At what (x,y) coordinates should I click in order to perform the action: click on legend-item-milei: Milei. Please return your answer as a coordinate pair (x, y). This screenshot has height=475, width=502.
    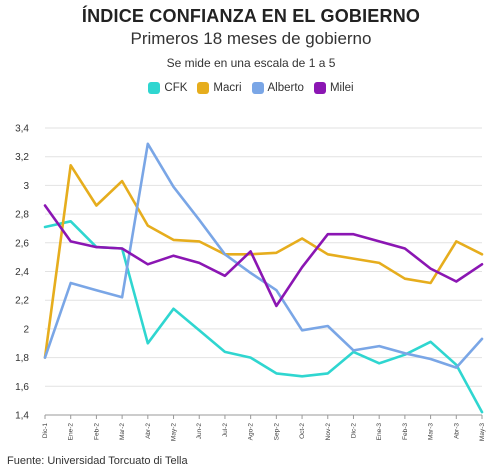
    Looking at the image, I should click on (333, 88).